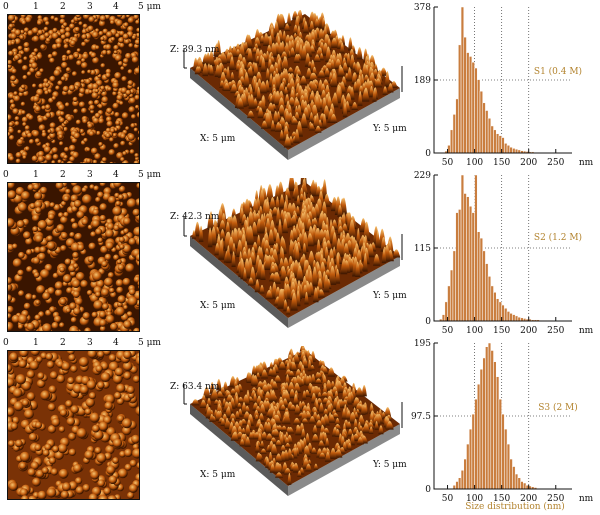  I want to click on z-range-label: Z: 39.3 nm, so click(195, 50).